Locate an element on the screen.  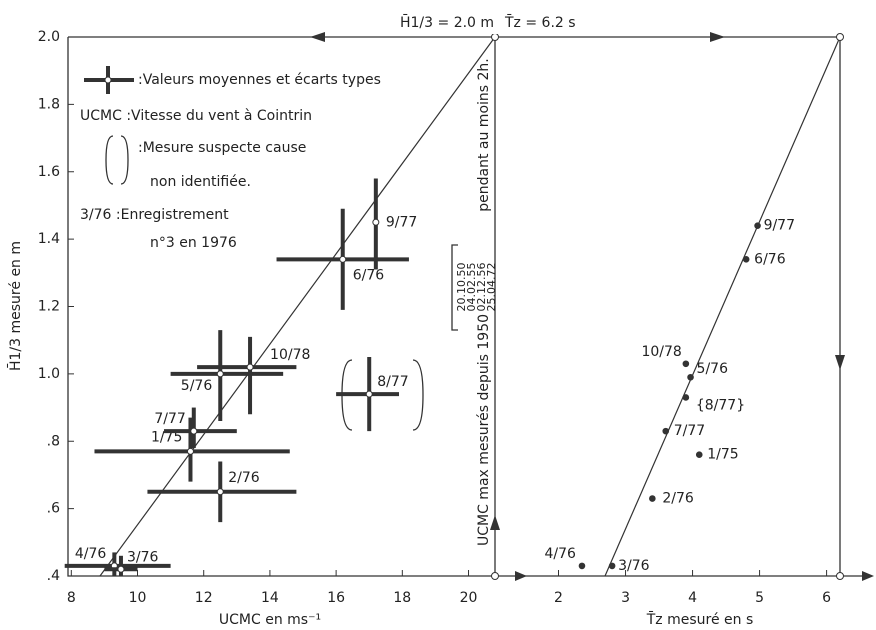
chart-title: T̄z = 6.2 s is located at coordinates (540, 22).